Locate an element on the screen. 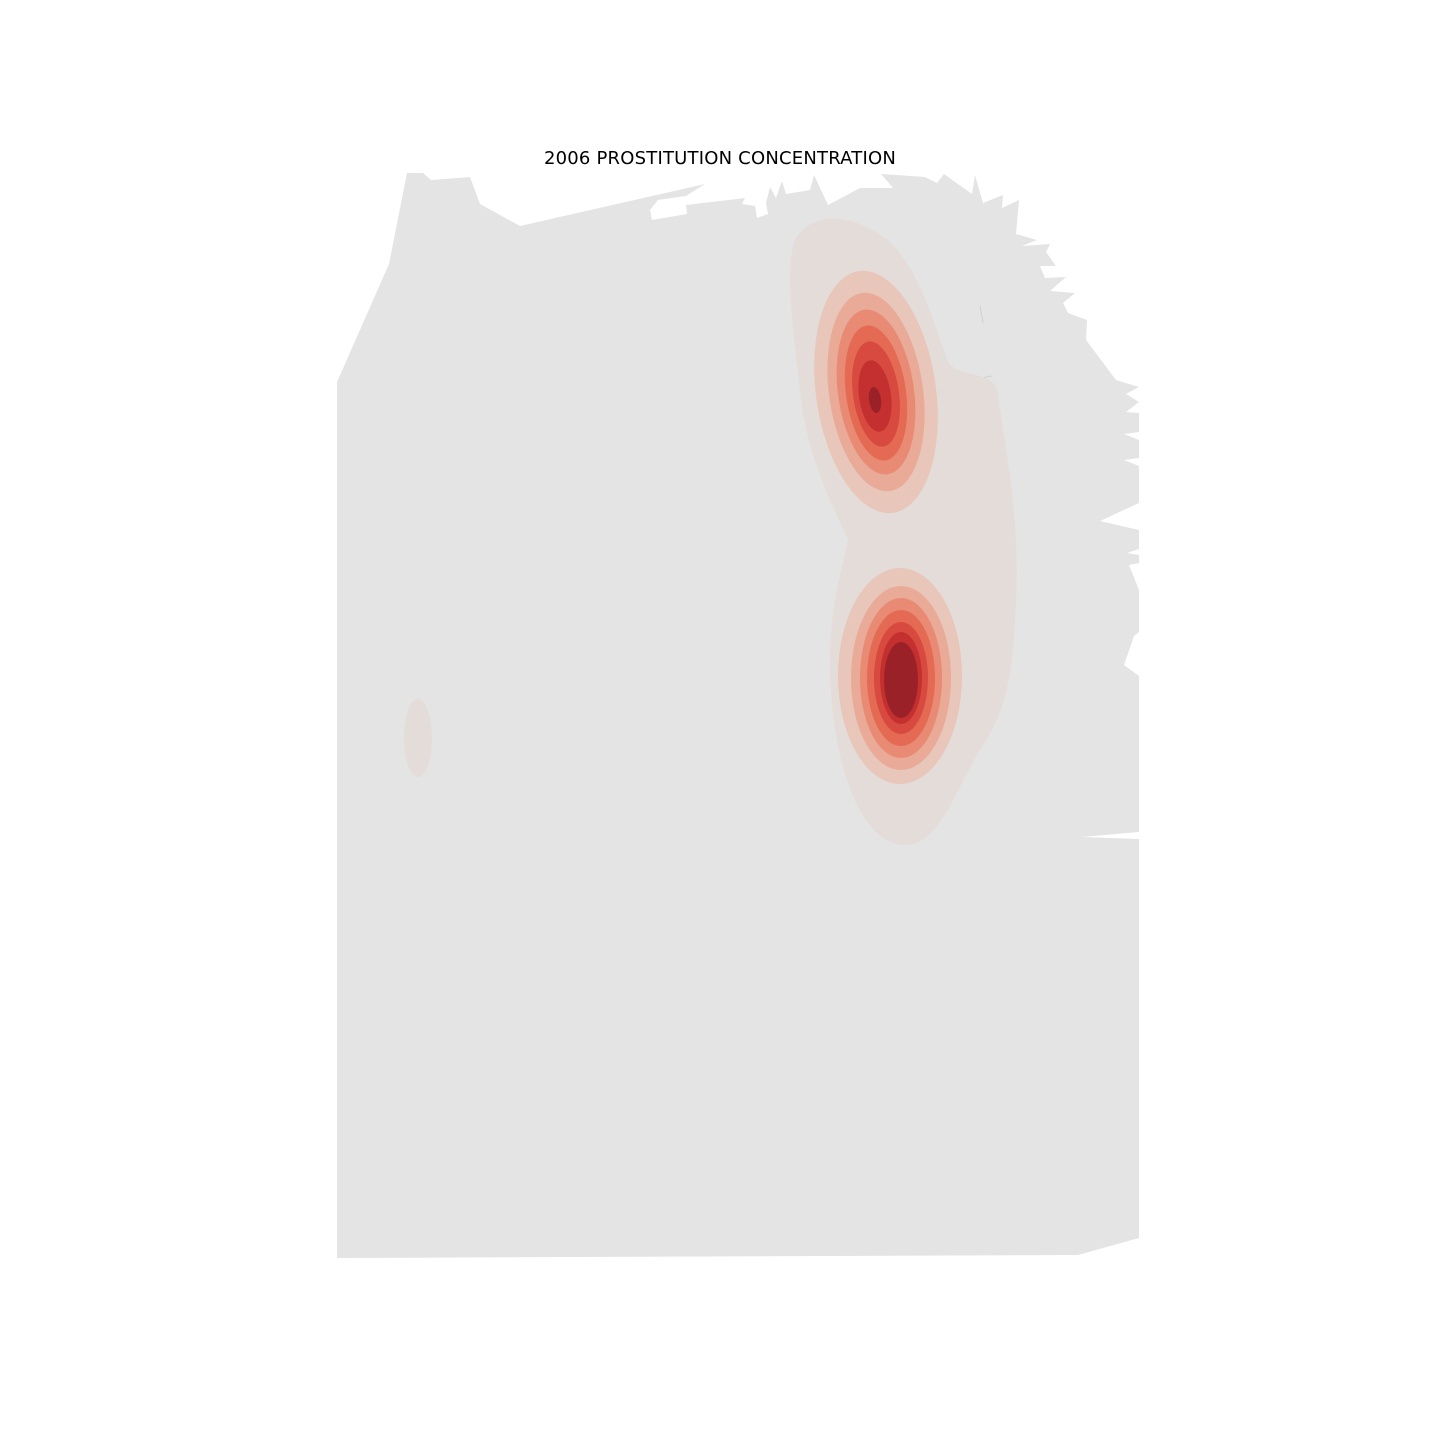 The width and height of the screenshot is (1440, 1440). northern-hotspot is located at coordinates (876, 392).